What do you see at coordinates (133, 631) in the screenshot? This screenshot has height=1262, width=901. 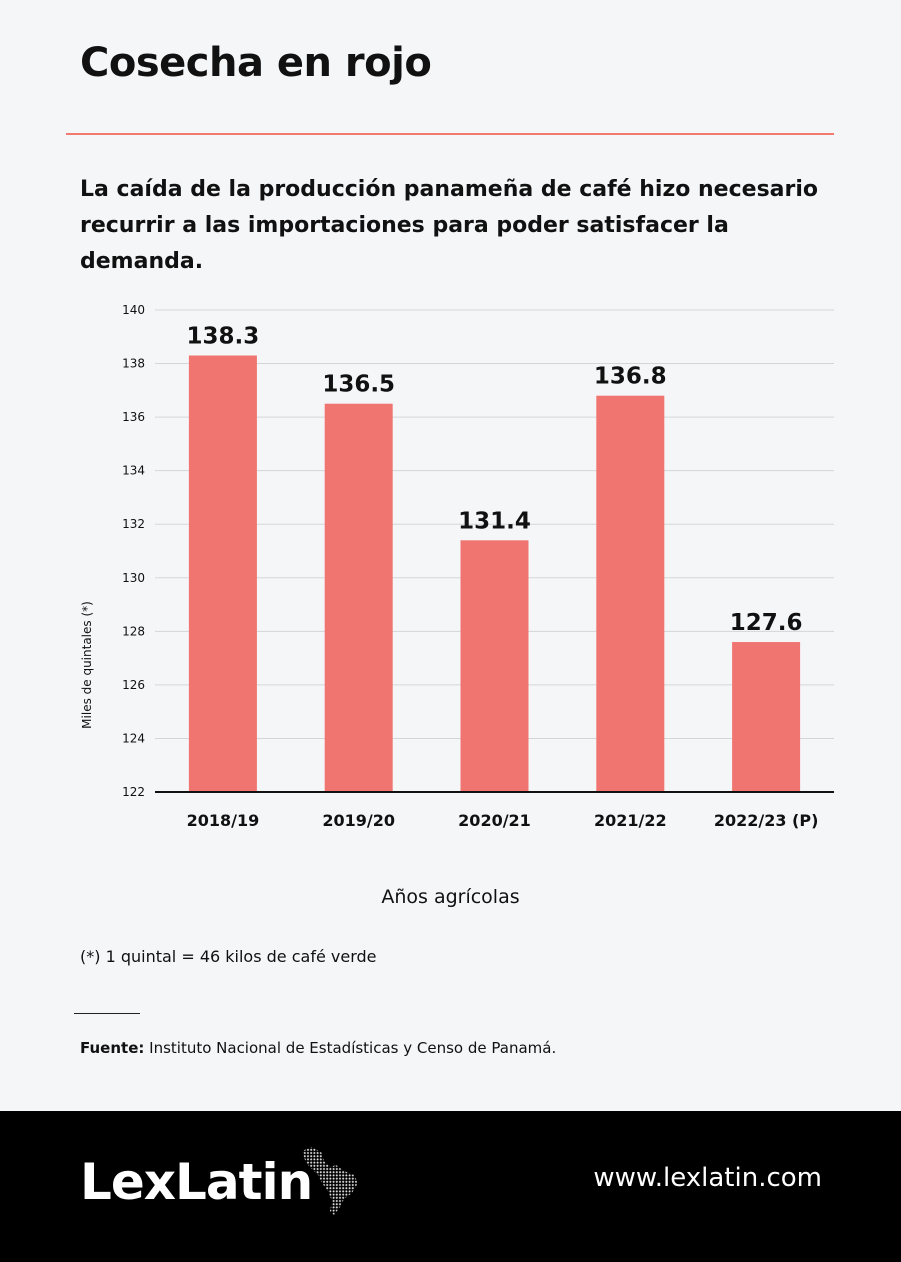 I see `y-tick-label: 128` at bounding box center [133, 631].